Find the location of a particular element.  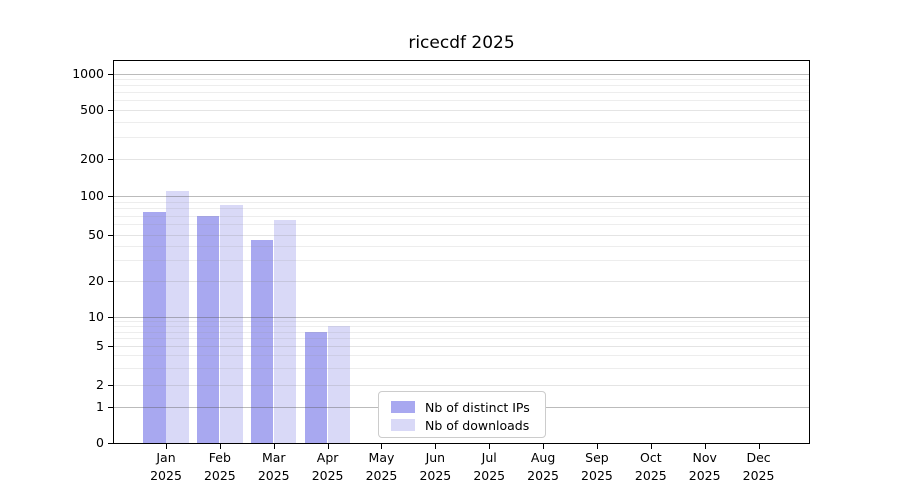

x-tick-aug is located at coordinates (544, 446).